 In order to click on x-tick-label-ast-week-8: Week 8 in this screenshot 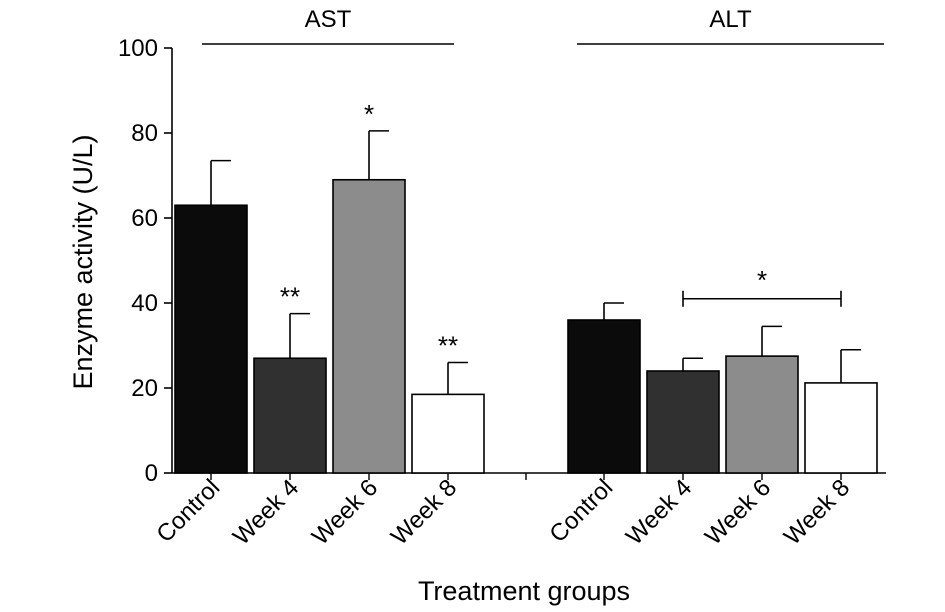, I will do `click(424, 512)`.